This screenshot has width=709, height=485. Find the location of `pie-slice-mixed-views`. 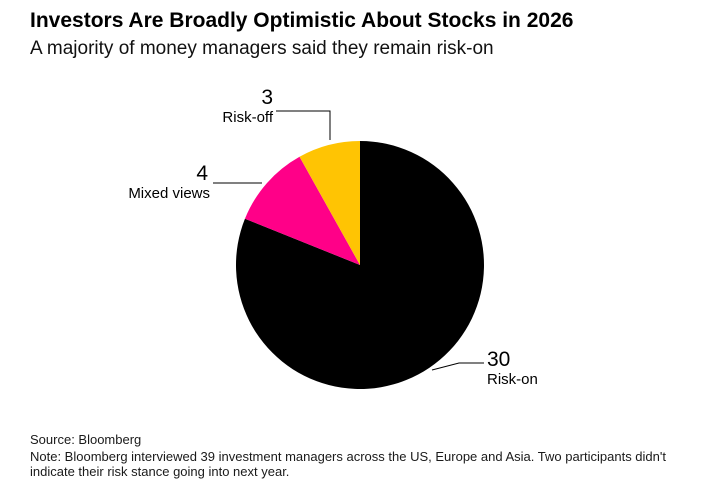

pie-slice-mixed-views is located at coordinates (302, 210).